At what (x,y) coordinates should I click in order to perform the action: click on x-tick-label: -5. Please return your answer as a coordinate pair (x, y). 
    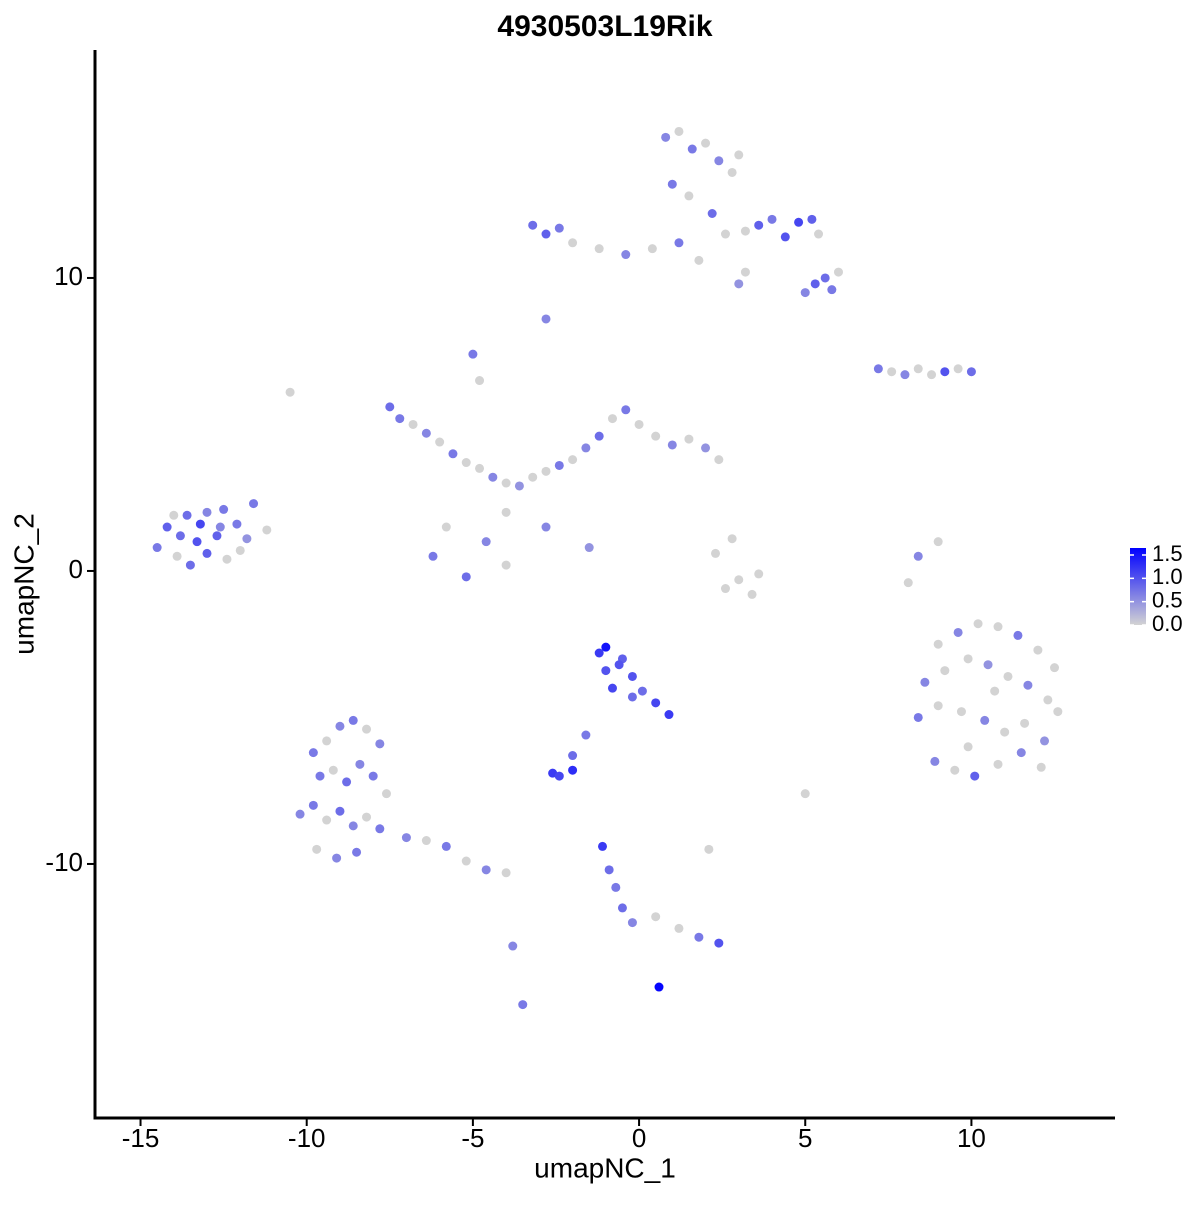
    Looking at the image, I should click on (472, 1138).